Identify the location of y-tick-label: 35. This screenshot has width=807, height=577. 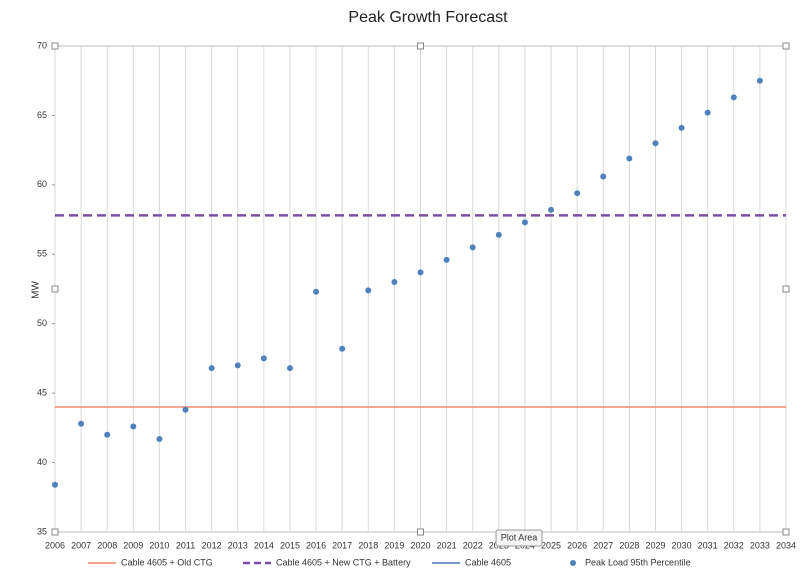
(42, 531).